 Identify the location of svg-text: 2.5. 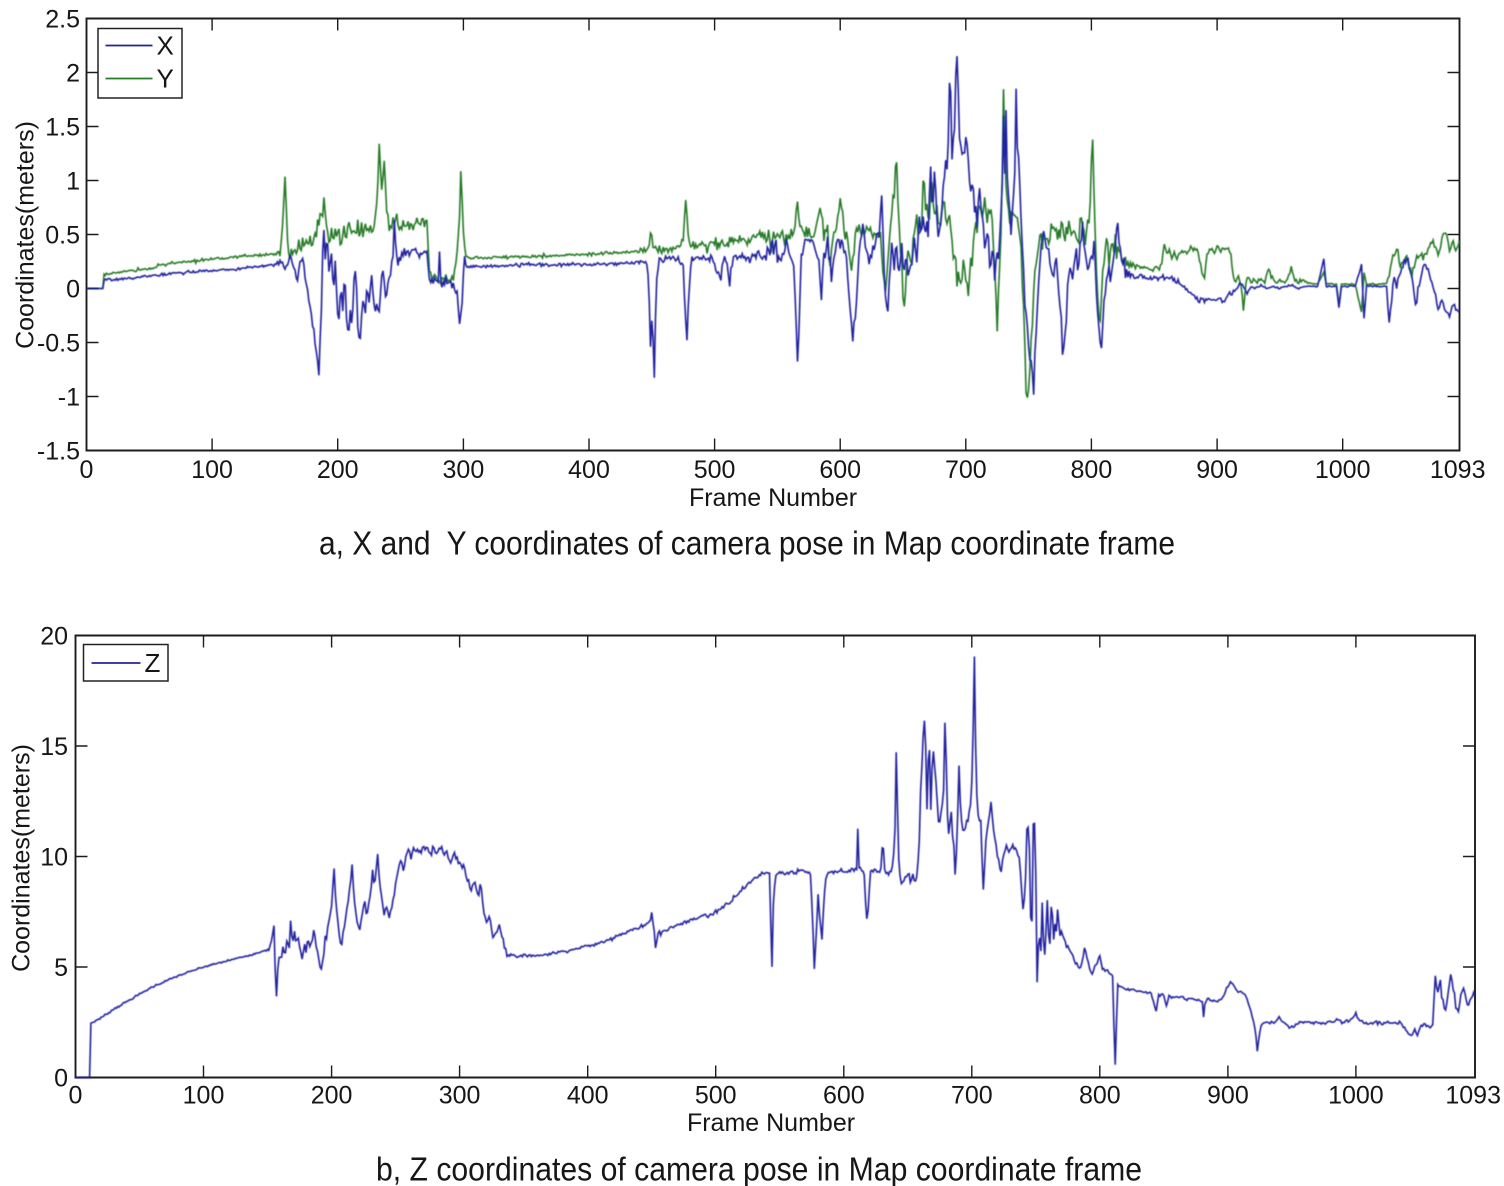
(62, 20).